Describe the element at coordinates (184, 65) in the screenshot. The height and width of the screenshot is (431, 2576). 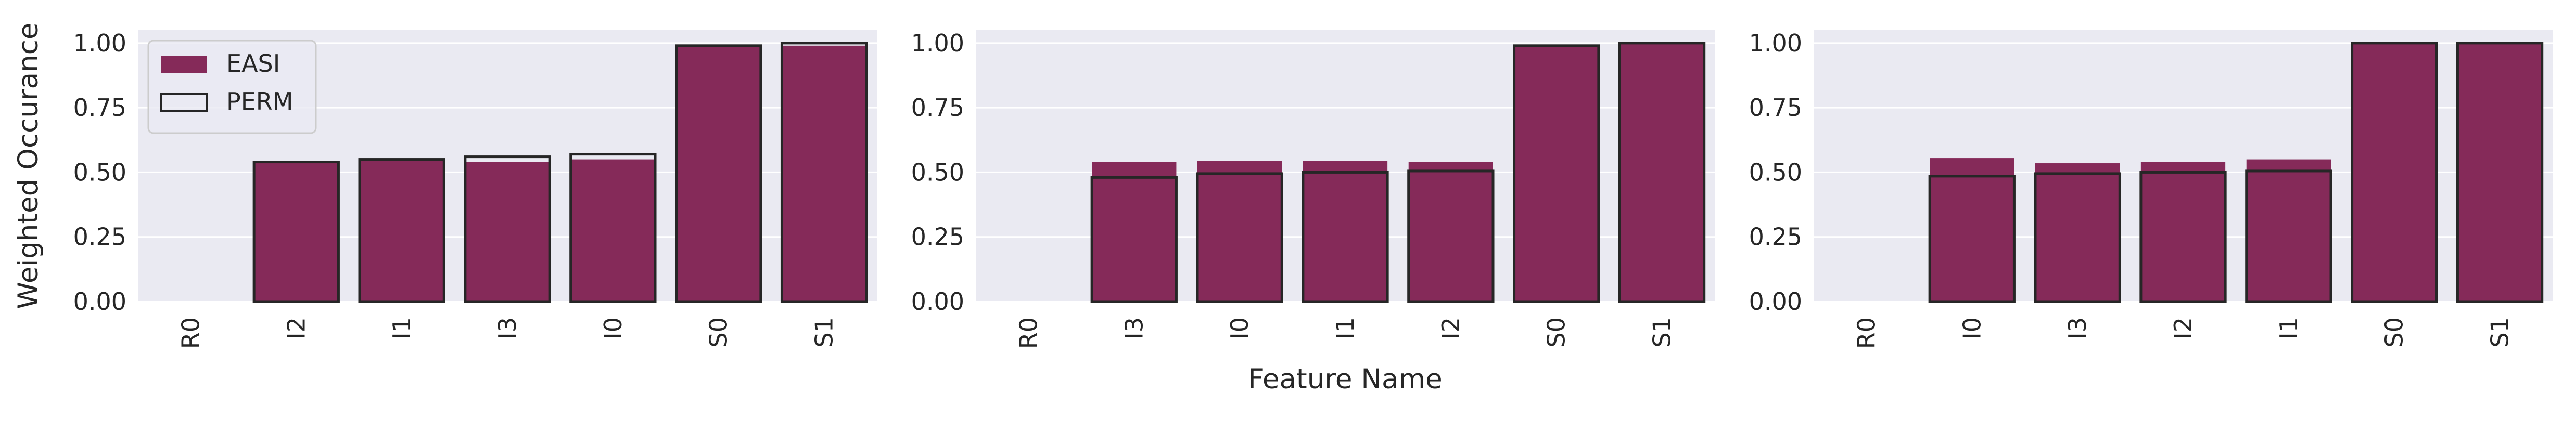
I see `legend-swatch-easi` at that location.